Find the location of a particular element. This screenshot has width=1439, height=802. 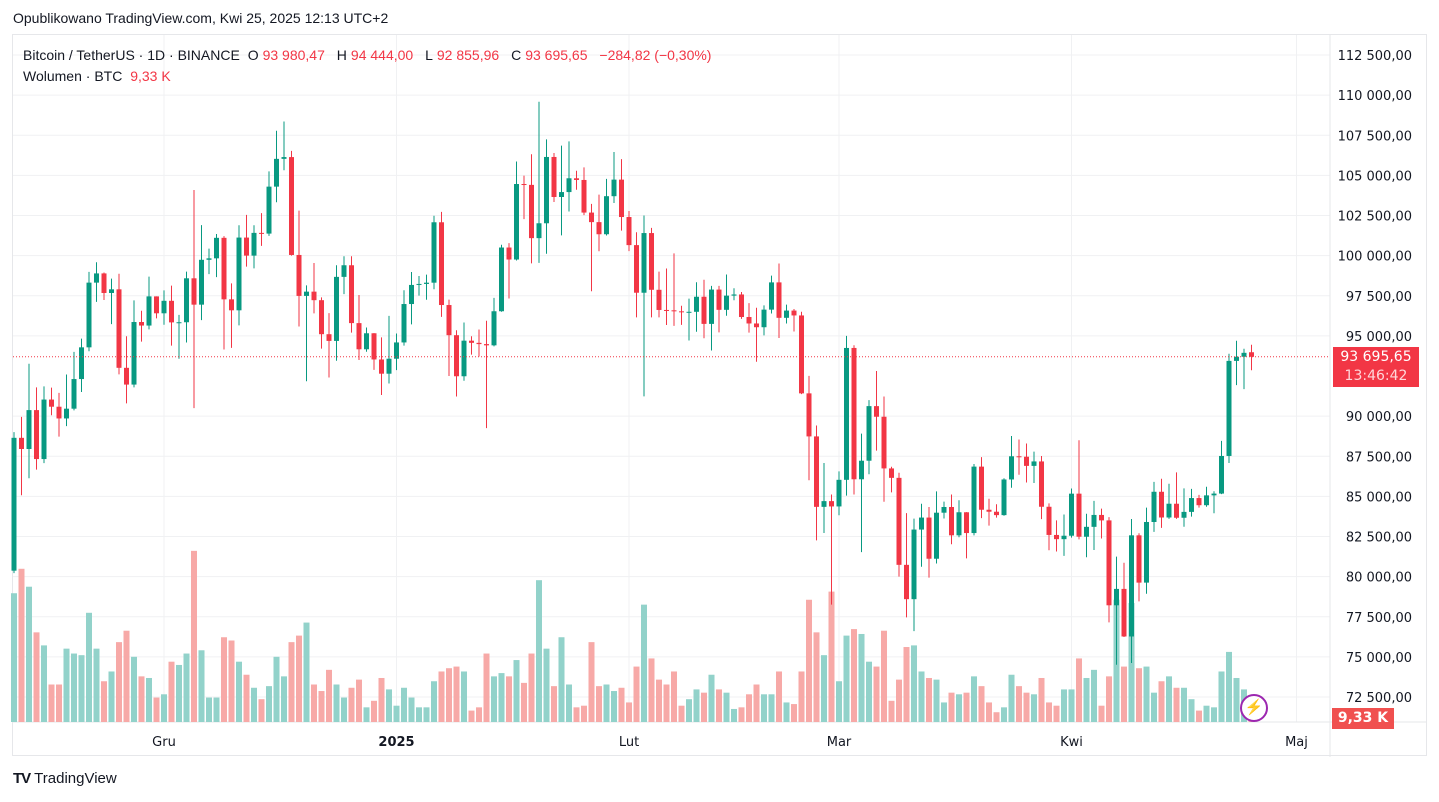

price-tick-label: 95 000,00 is located at coordinates (1379, 337).